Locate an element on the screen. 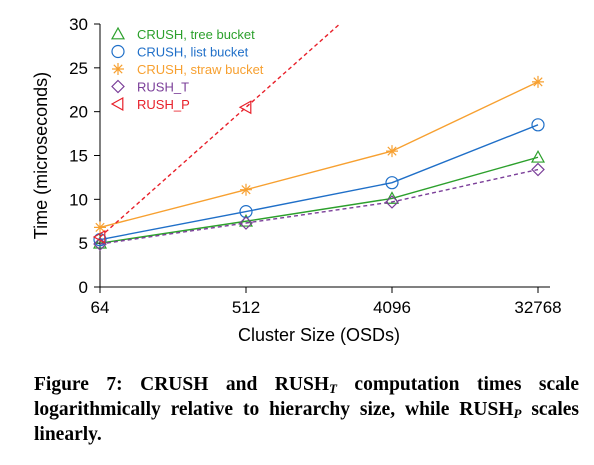 The width and height of the screenshot is (594, 465). y-tick-label: 20 is located at coordinates (78, 112).